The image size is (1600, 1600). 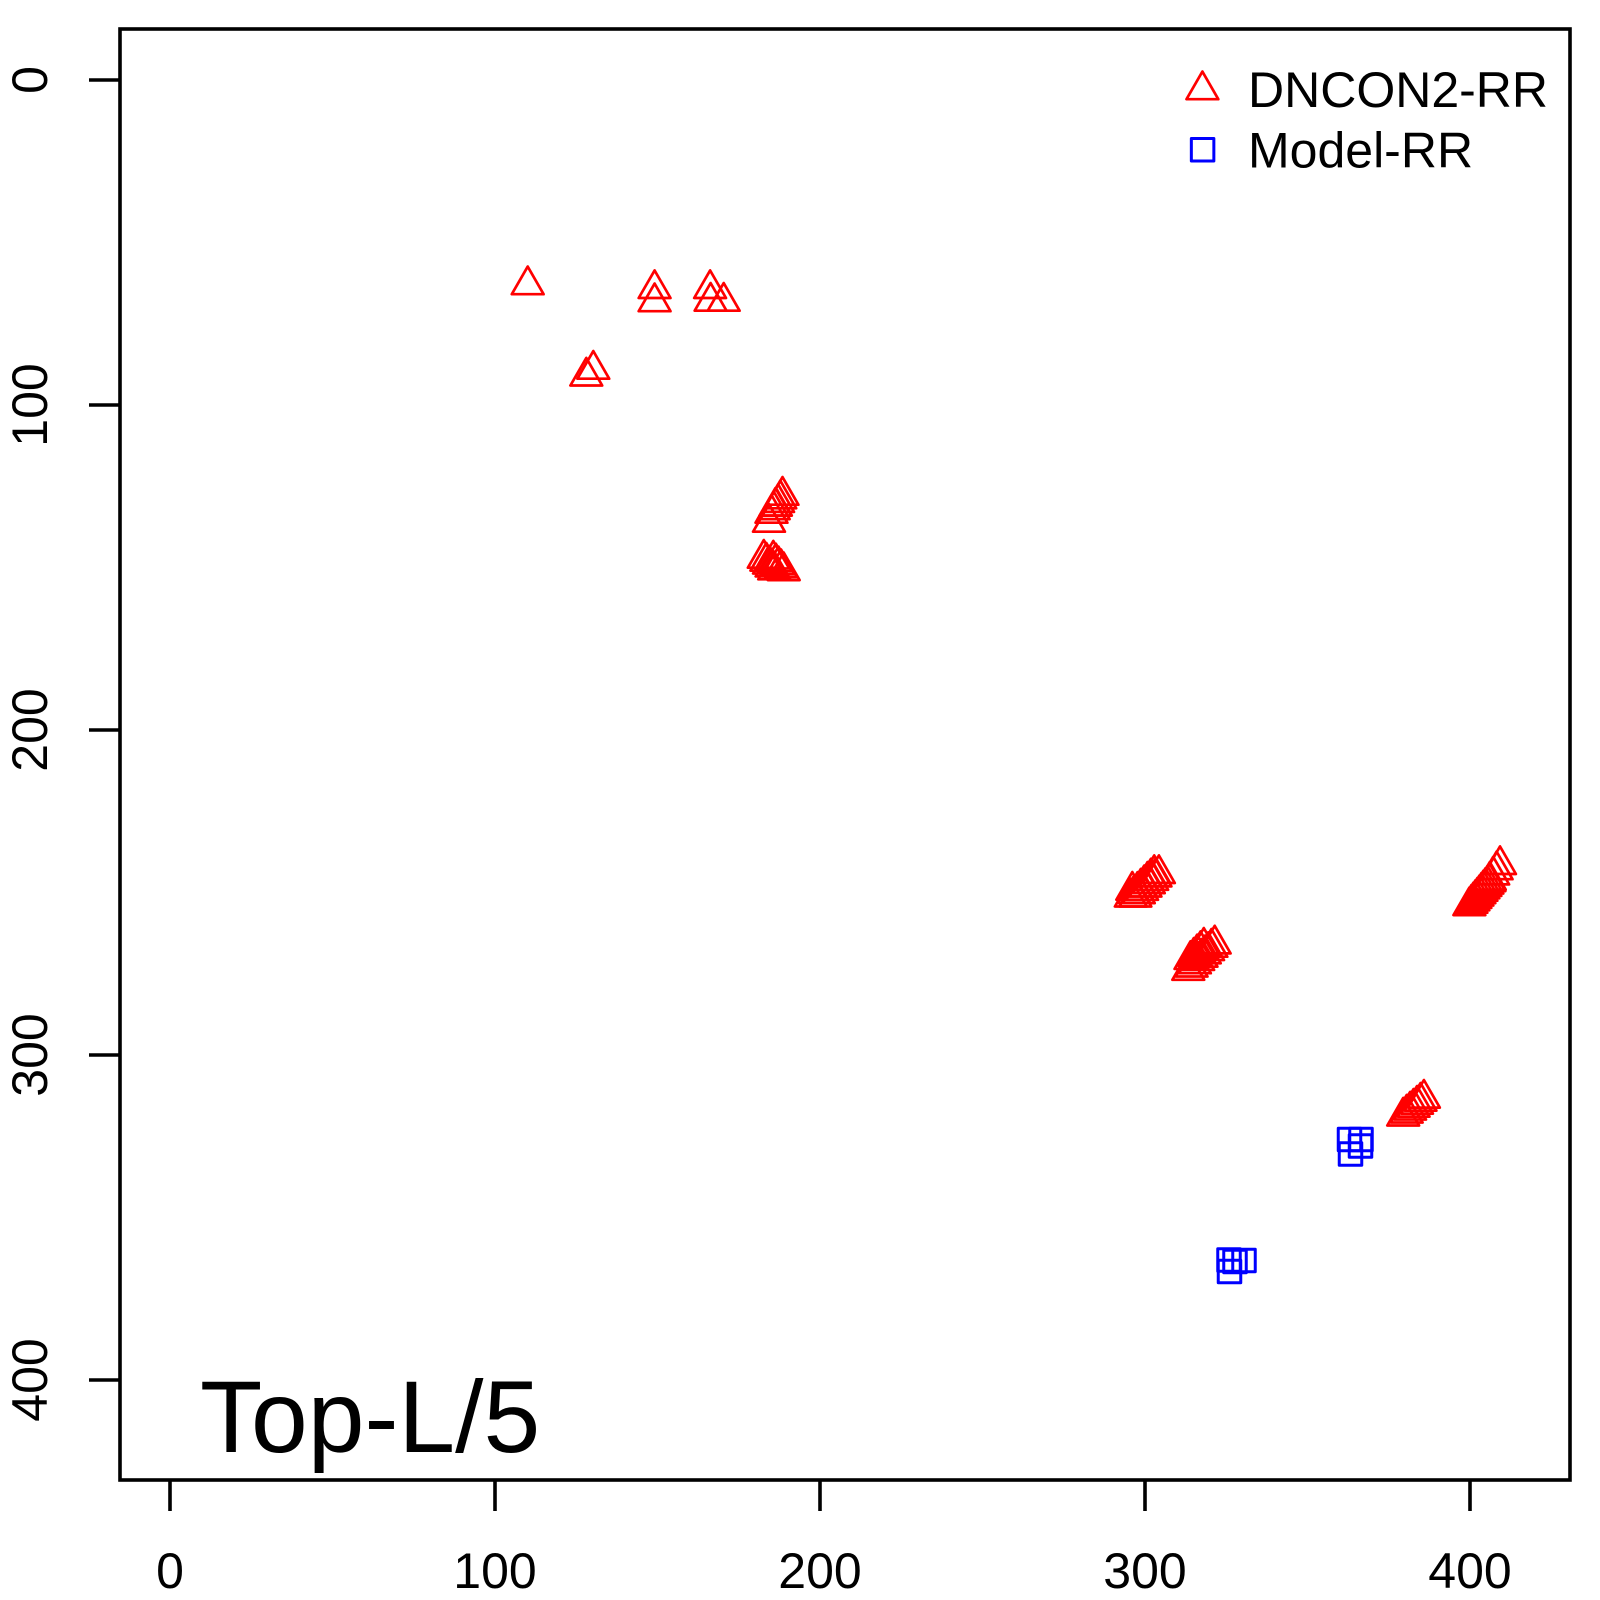 I want to click on svg-text: Top-L/5, so click(x=370, y=1417).